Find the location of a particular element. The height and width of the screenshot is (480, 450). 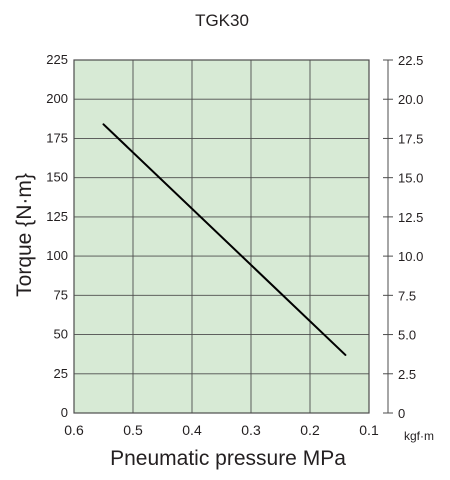

y-axis-label: Torque {N·m} is located at coordinates (24, 235).